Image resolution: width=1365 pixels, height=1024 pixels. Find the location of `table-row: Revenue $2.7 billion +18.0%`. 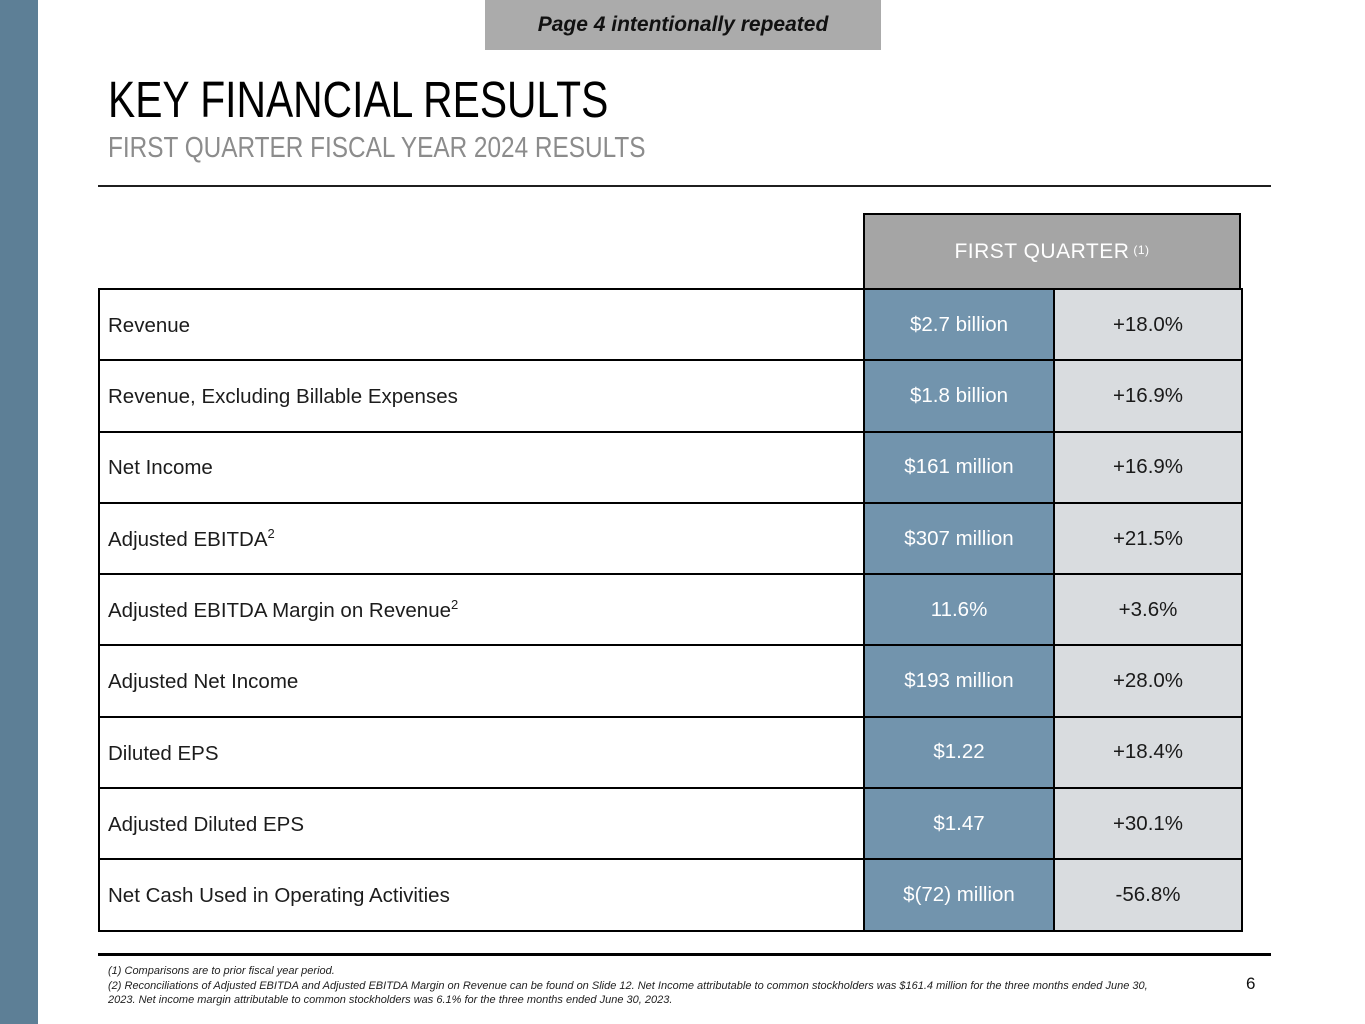

table-row: Revenue $2.7 billion +18.0% is located at coordinates (670, 324).